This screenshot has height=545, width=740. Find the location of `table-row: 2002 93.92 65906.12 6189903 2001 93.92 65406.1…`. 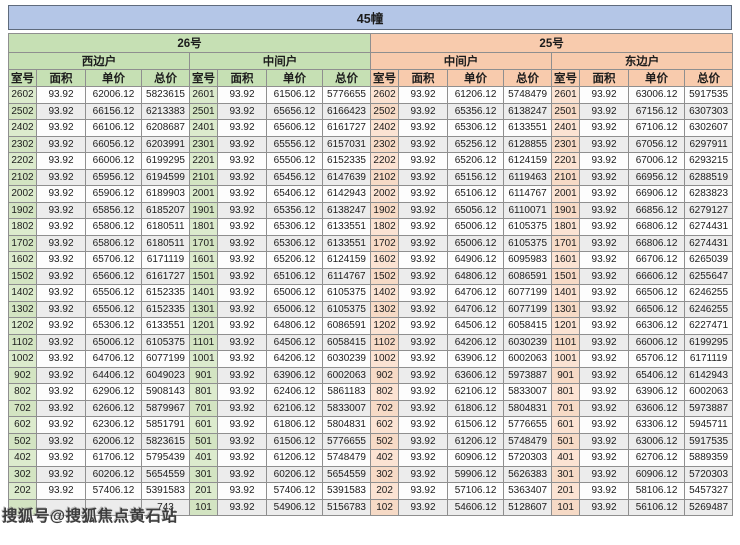

table-row: 2002 93.92 65906.12 6189903 2001 93.92 65406.1… is located at coordinates (371, 194).